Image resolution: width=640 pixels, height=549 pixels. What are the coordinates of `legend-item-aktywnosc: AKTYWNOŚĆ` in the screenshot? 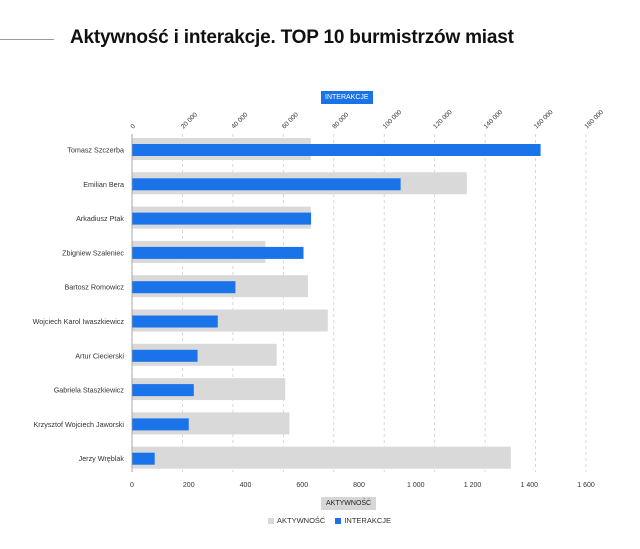 It's located at (296, 520).